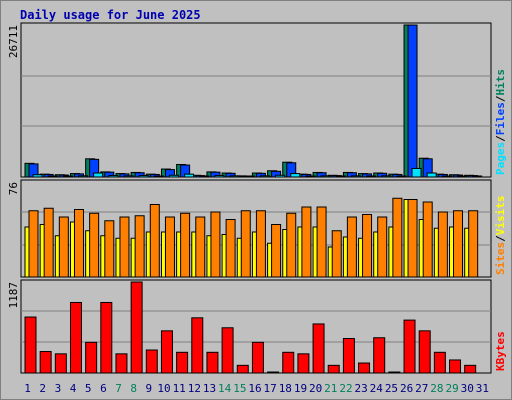 This screenshot has height=400, width=512. What do you see at coordinates (13, 41) in the screenshot?
I see `max-label-hits-files-pages: 26711` at bounding box center [13, 41].